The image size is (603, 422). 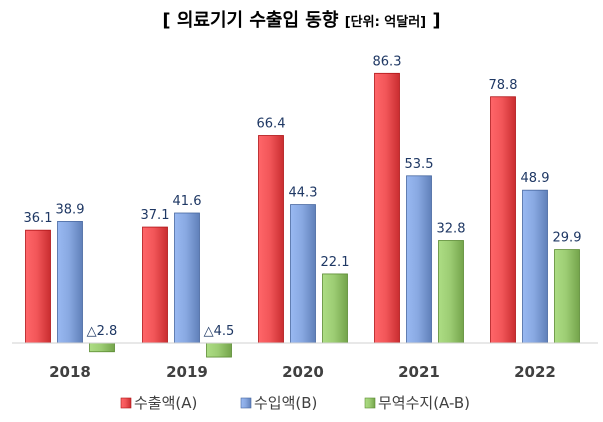 I want to click on chart-title: [ 의료기기 수출입 동향 [단위: 억달러] ], so click(x=301, y=20).